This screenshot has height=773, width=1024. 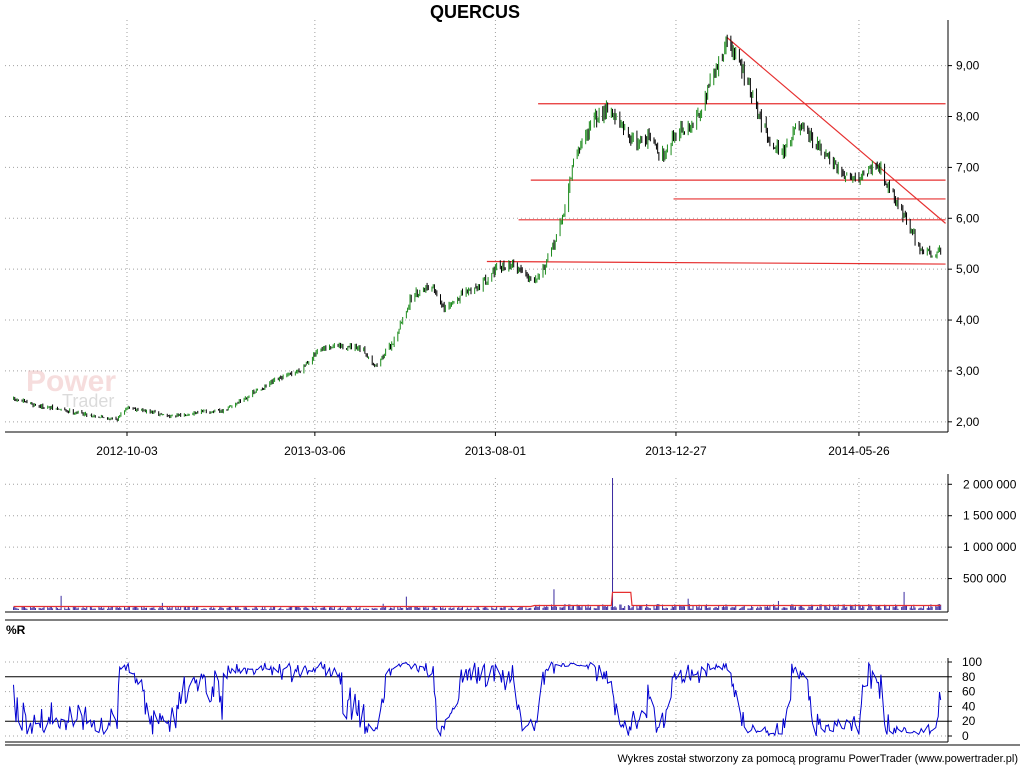 What do you see at coordinates (474, 12) in the screenshot?
I see `chart-title: QUERCUS` at bounding box center [474, 12].